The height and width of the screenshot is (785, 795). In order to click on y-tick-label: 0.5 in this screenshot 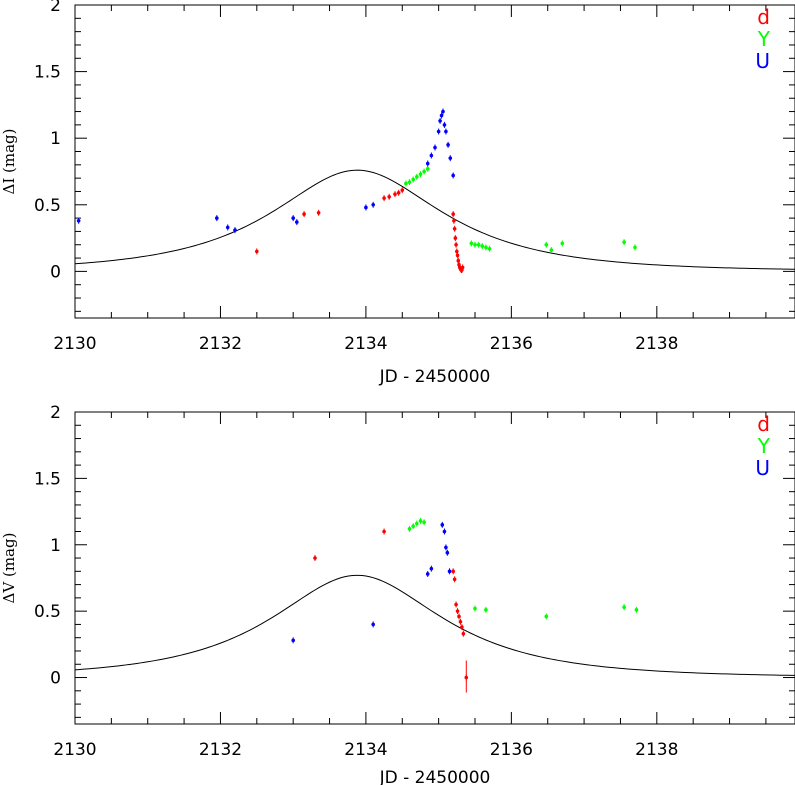, I will do `click(47, 612)`.